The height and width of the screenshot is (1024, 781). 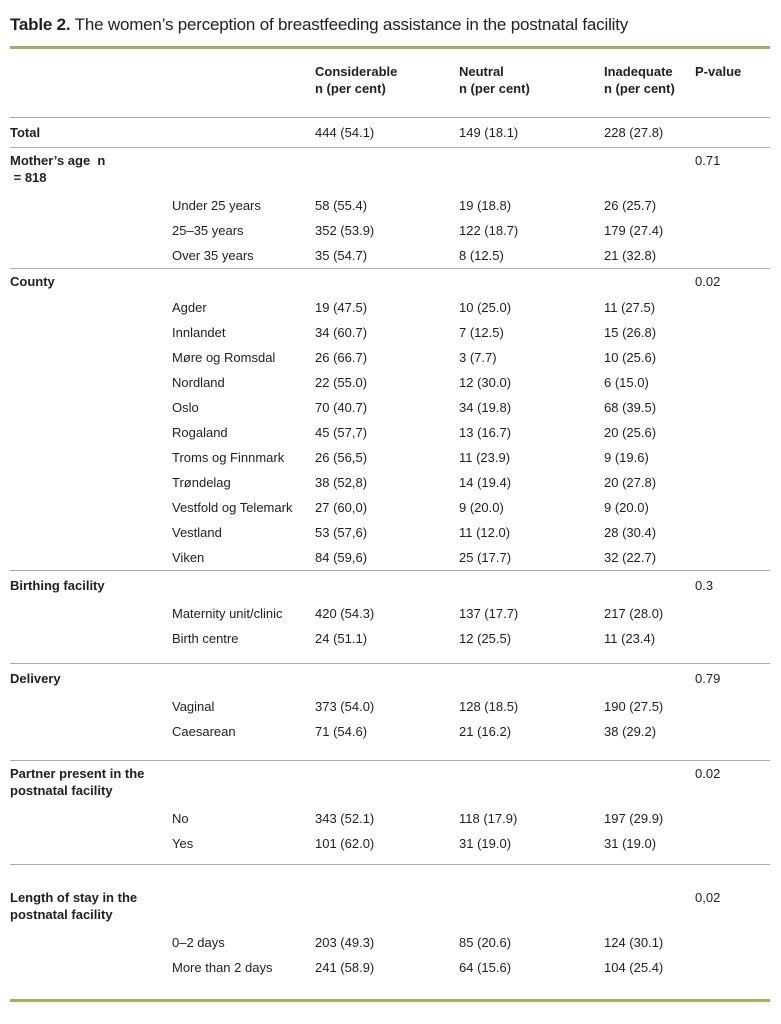 What do you see at coordinates (341, 332) in the screenshot?
I see `considerable-value: 34 (60.7)` at bounding box center [341, 332].